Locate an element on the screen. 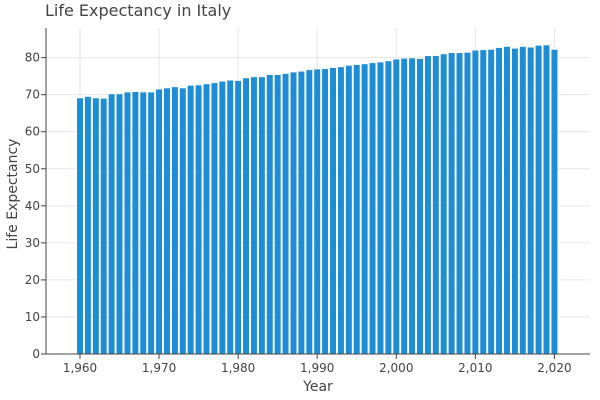 The width and height of the screenshot is (600, 400). bar-1997 is located at coordinates (373, 208).